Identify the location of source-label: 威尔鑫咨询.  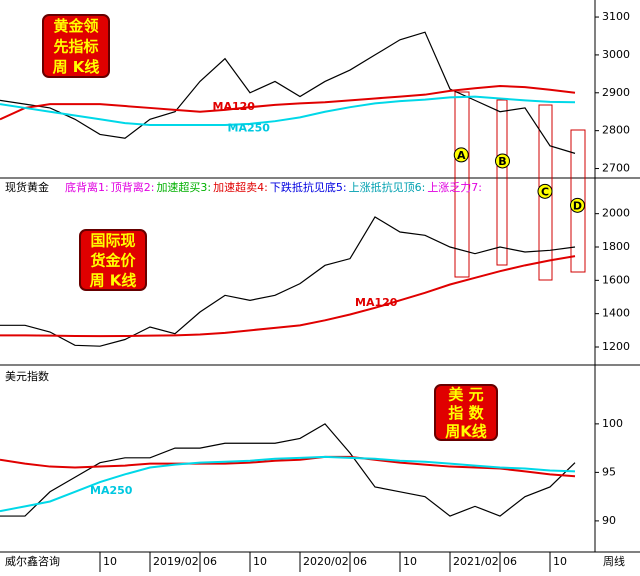
(32, 561).